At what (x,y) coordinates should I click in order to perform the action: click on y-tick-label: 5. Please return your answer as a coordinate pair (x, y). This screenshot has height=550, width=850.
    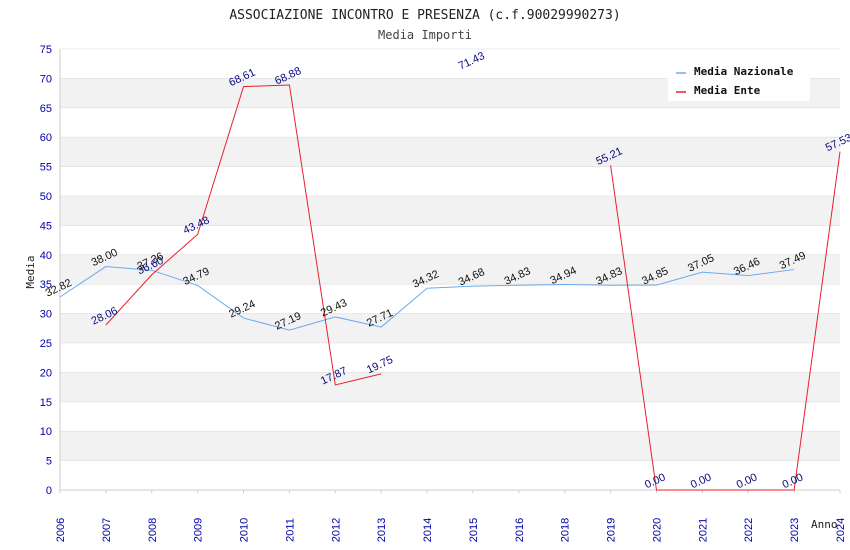
    Looking at the image, I should click on (49, 462).